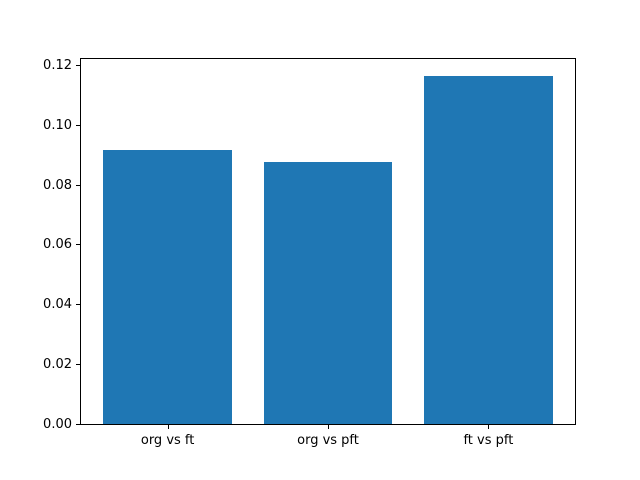 The width and height of the screenshot is (640, 480). What do you see at coordinates (328, 440) in the screenshot?
I see `x-tick-label: org vs pft` at bounding box center [328, 440].